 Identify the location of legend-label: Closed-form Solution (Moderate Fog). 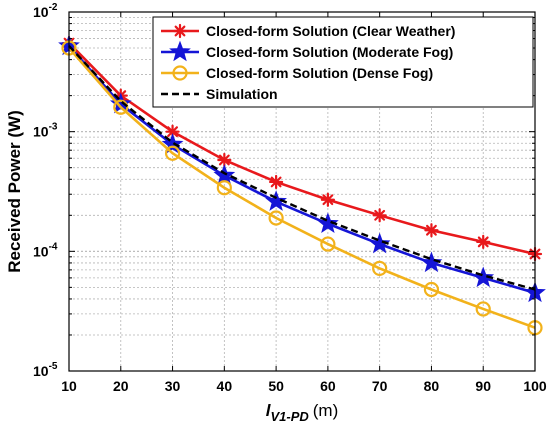
(329, 52).